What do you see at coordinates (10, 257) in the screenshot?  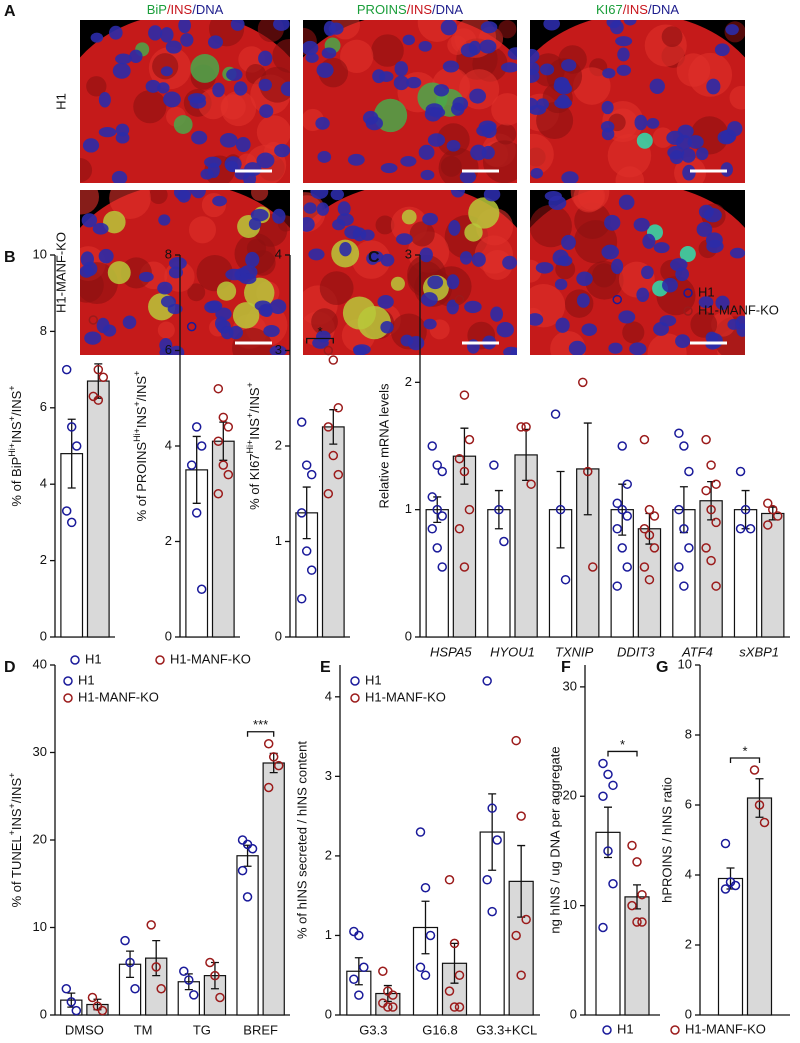 I see `panel-label: B` at bounding box center [10, 257].